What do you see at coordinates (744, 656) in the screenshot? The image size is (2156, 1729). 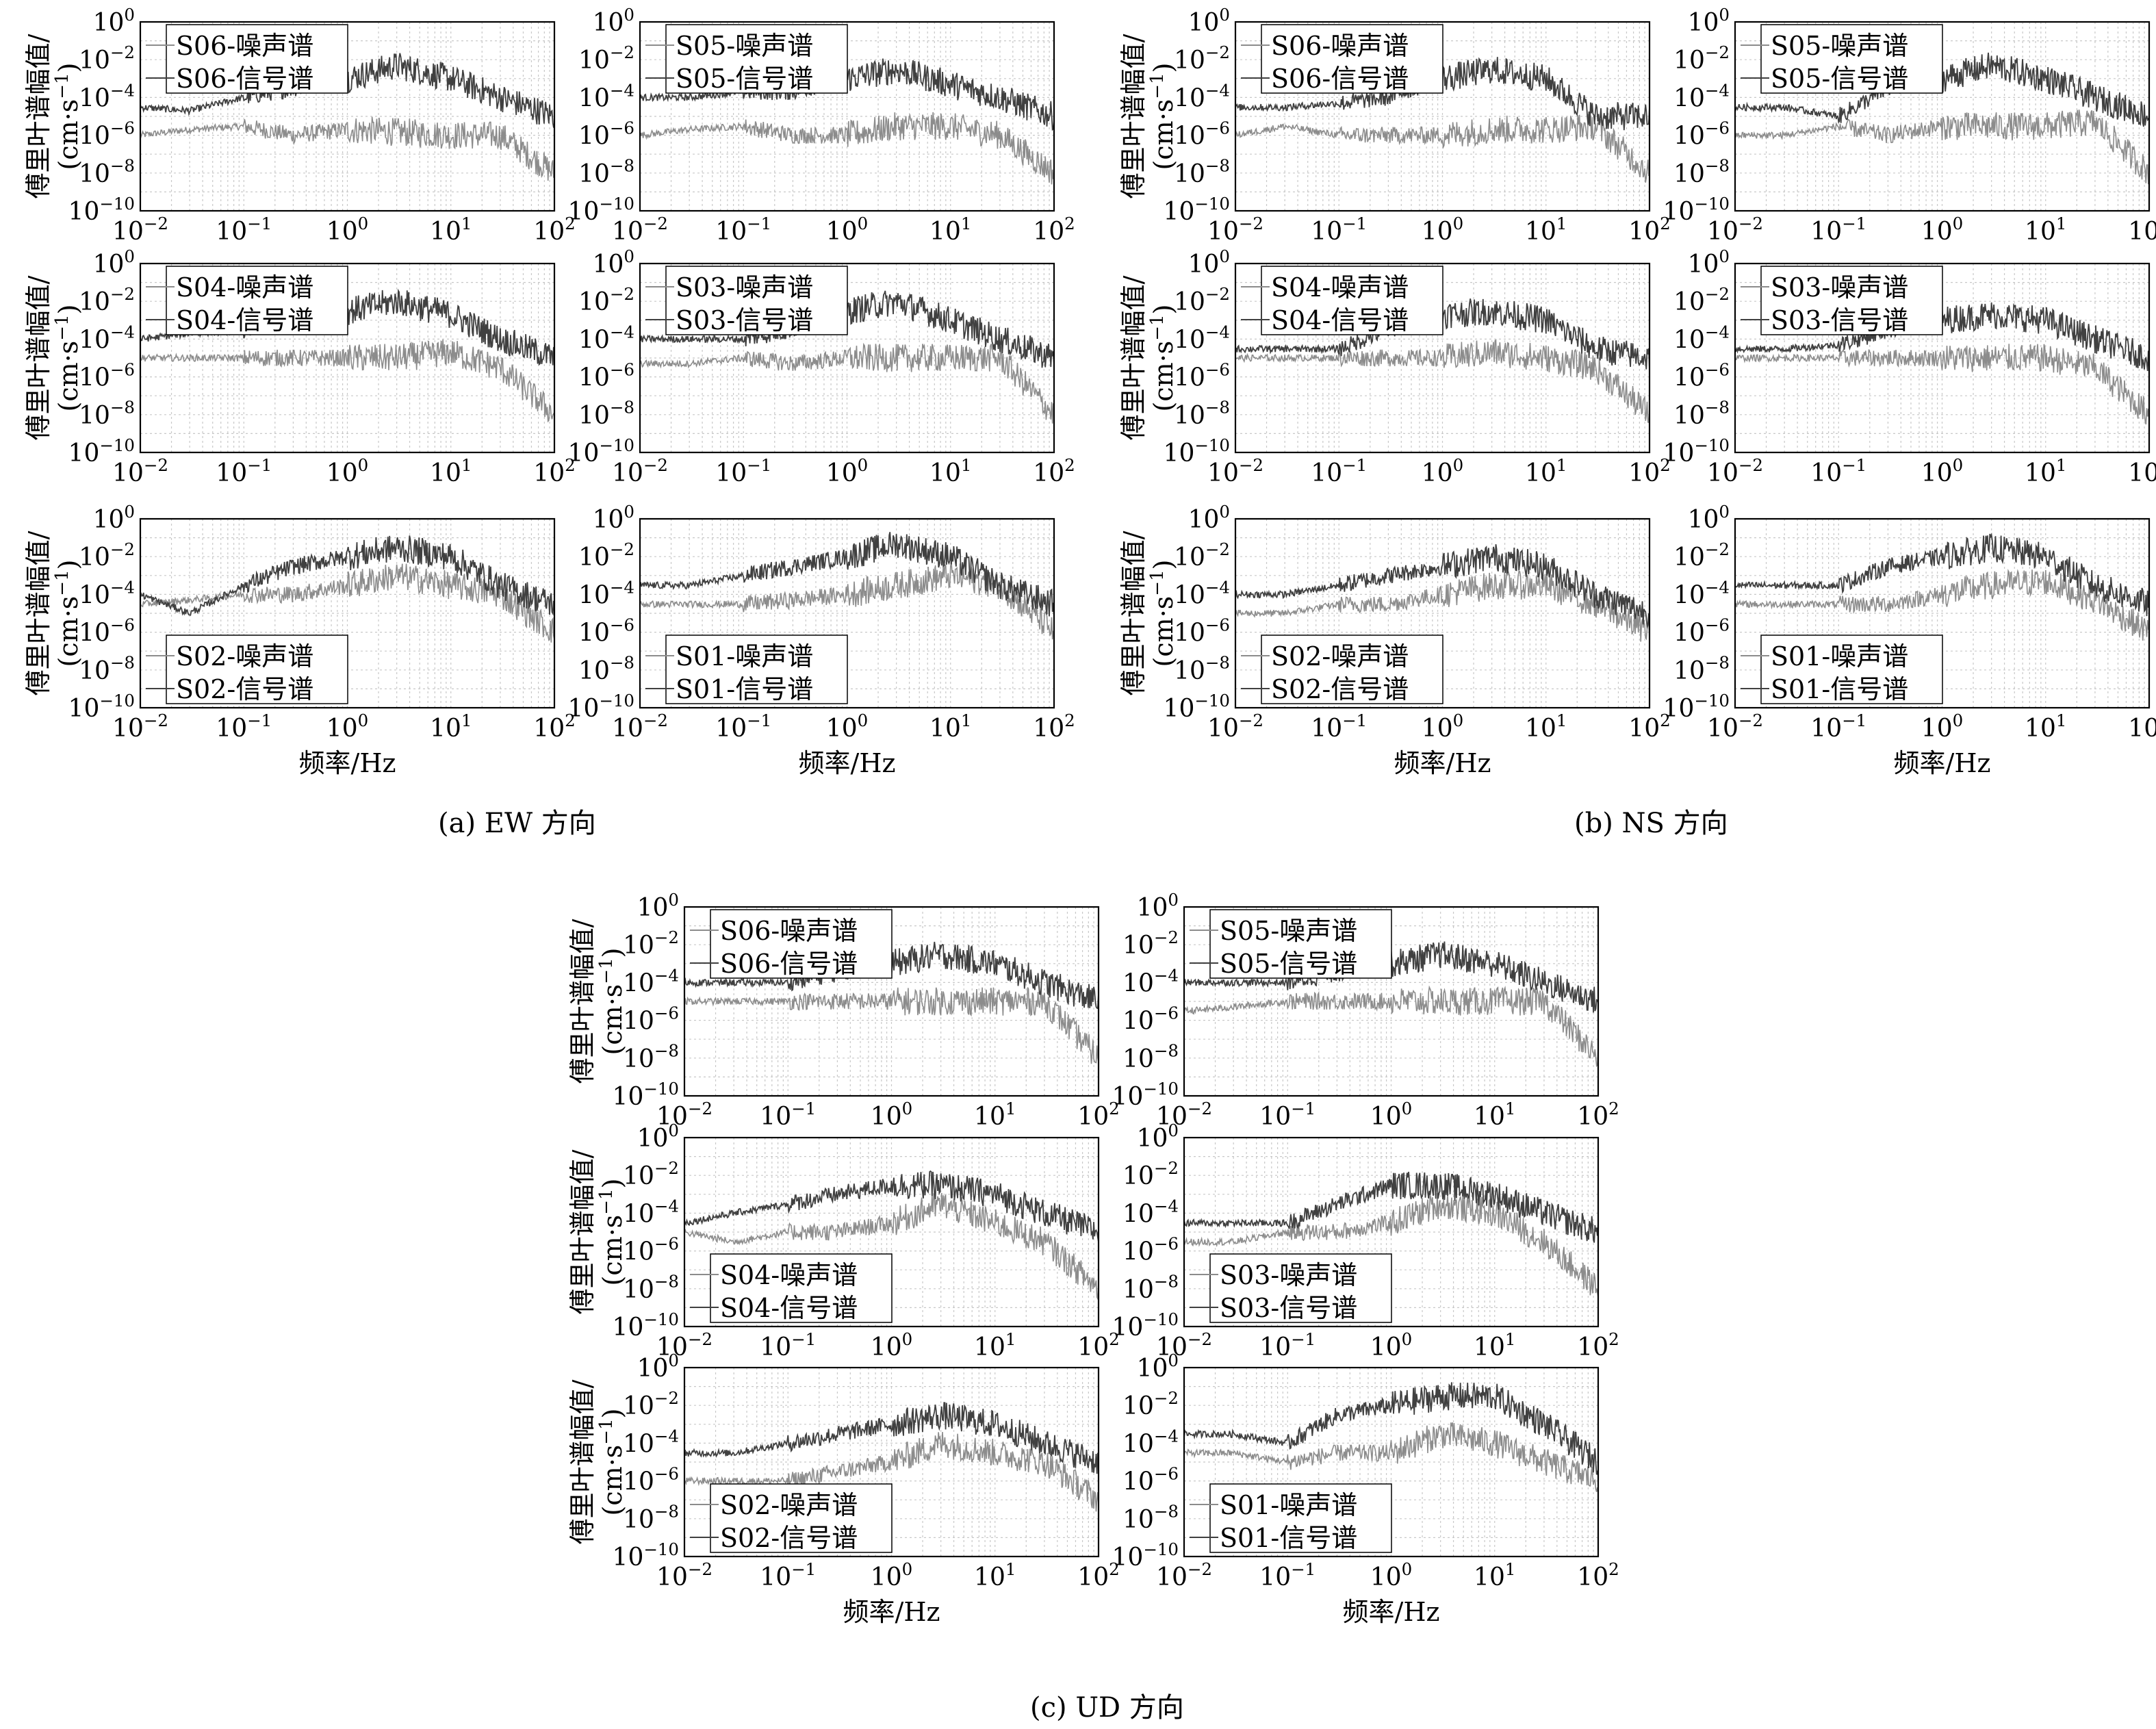 I see `legend-label: S01-噪声谱` at bounding box center [744, 656].